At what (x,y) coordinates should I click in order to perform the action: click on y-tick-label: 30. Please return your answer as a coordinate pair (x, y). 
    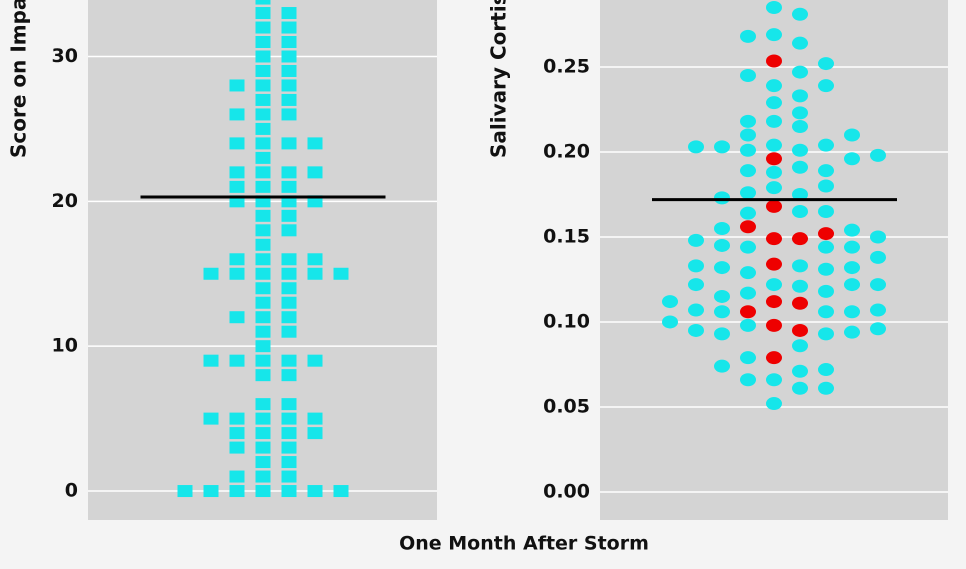
    Looking at the image, I should click on (65, 56).